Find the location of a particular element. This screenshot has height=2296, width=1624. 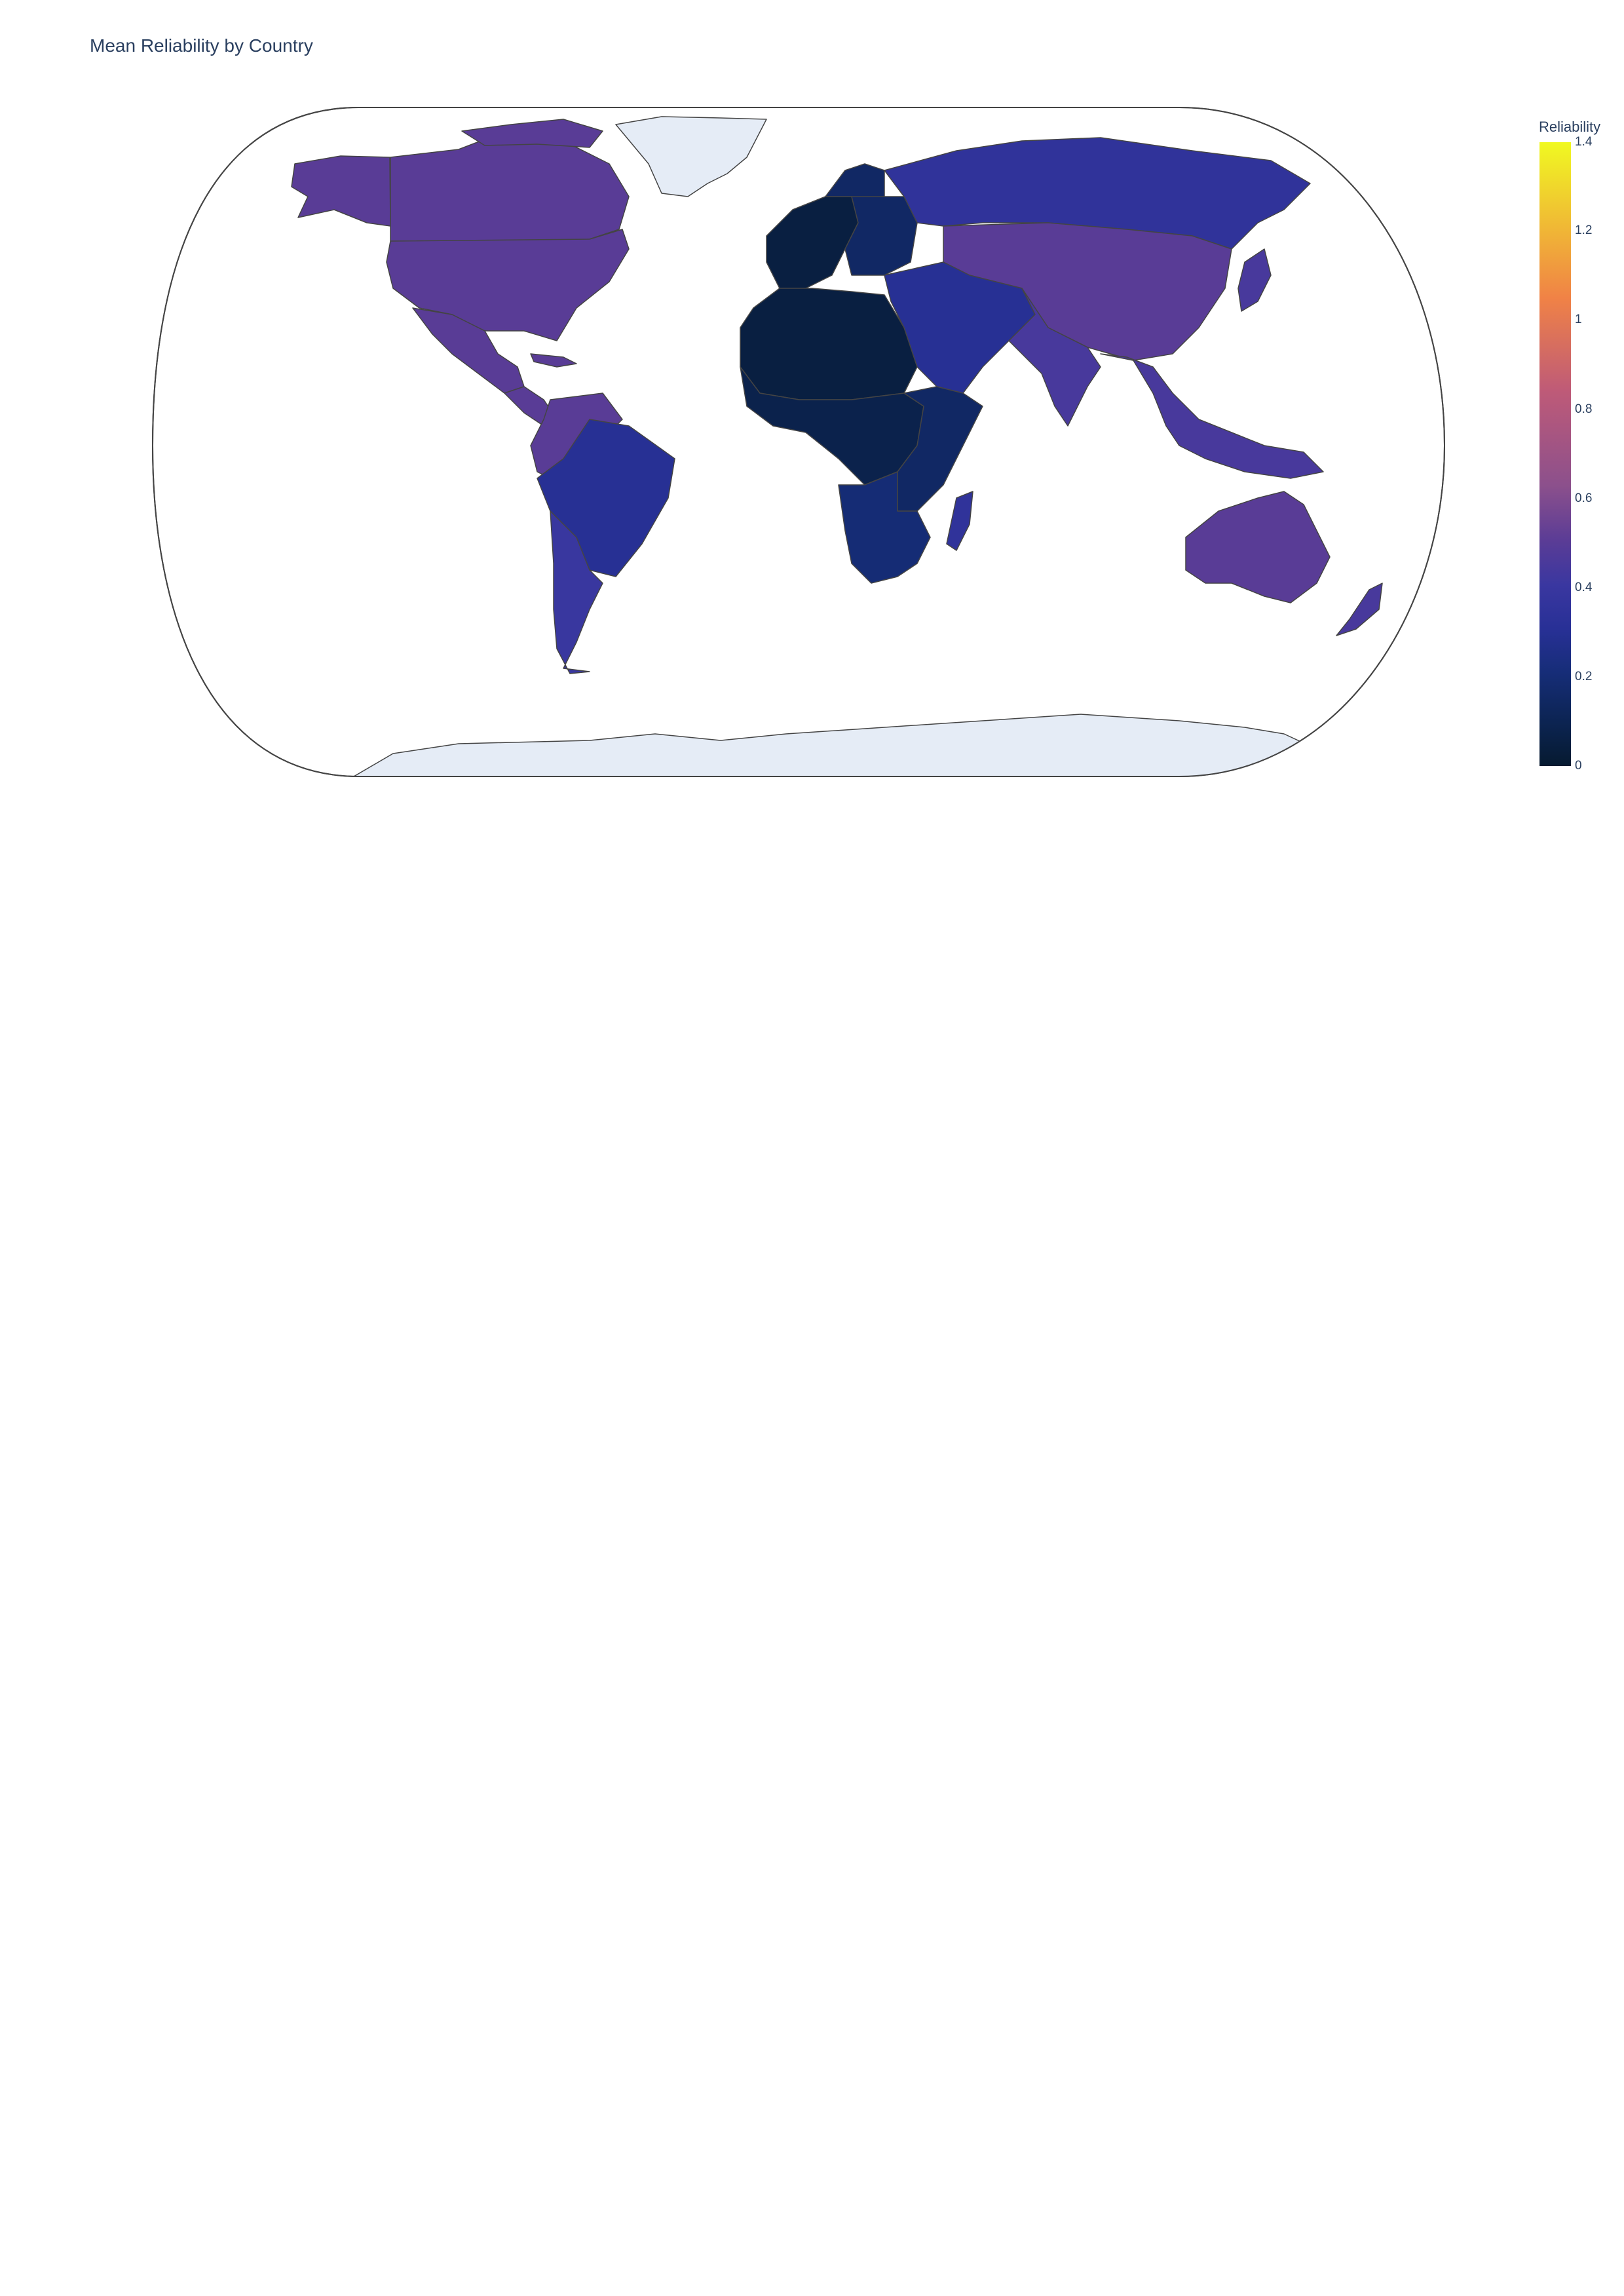

country-japan is located at coordinates (1254, 280).